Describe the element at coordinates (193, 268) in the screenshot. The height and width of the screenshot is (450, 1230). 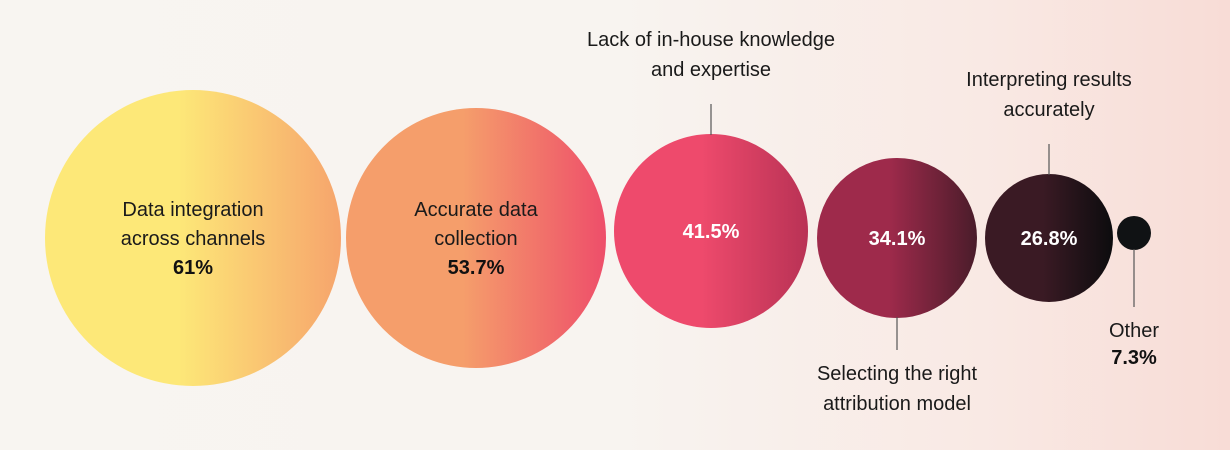
I see `bubble-value-data-integration-across-channels: 61%` at that location.